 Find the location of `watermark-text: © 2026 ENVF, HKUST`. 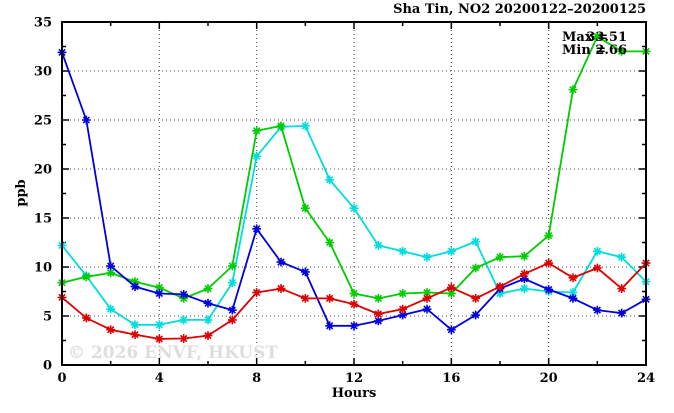

watermark-text: © 2026 ENVF, HKUST is located at coordinates (173, 353).